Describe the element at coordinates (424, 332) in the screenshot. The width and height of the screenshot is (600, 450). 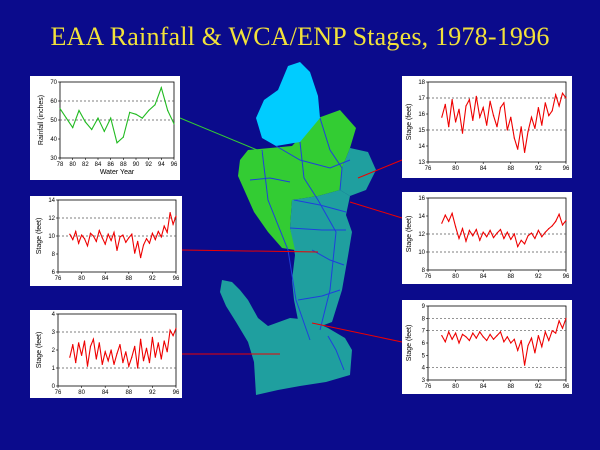
I see `y-tick-label: 7` at that location.